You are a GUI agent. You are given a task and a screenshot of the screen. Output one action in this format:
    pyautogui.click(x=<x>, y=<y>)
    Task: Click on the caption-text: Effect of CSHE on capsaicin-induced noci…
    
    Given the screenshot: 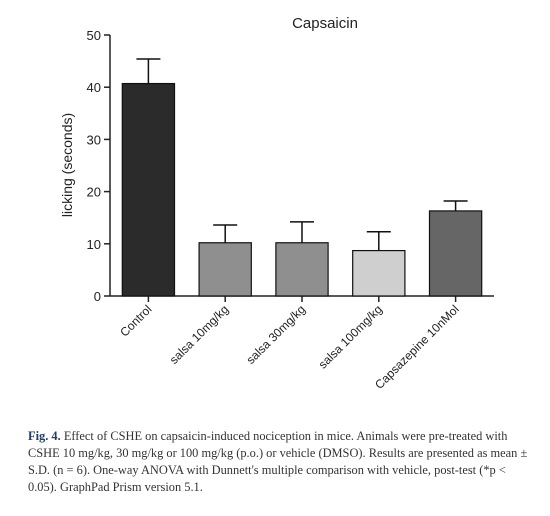 What is the action you would take?
    pyautogui.click(x=278, y=461)
    